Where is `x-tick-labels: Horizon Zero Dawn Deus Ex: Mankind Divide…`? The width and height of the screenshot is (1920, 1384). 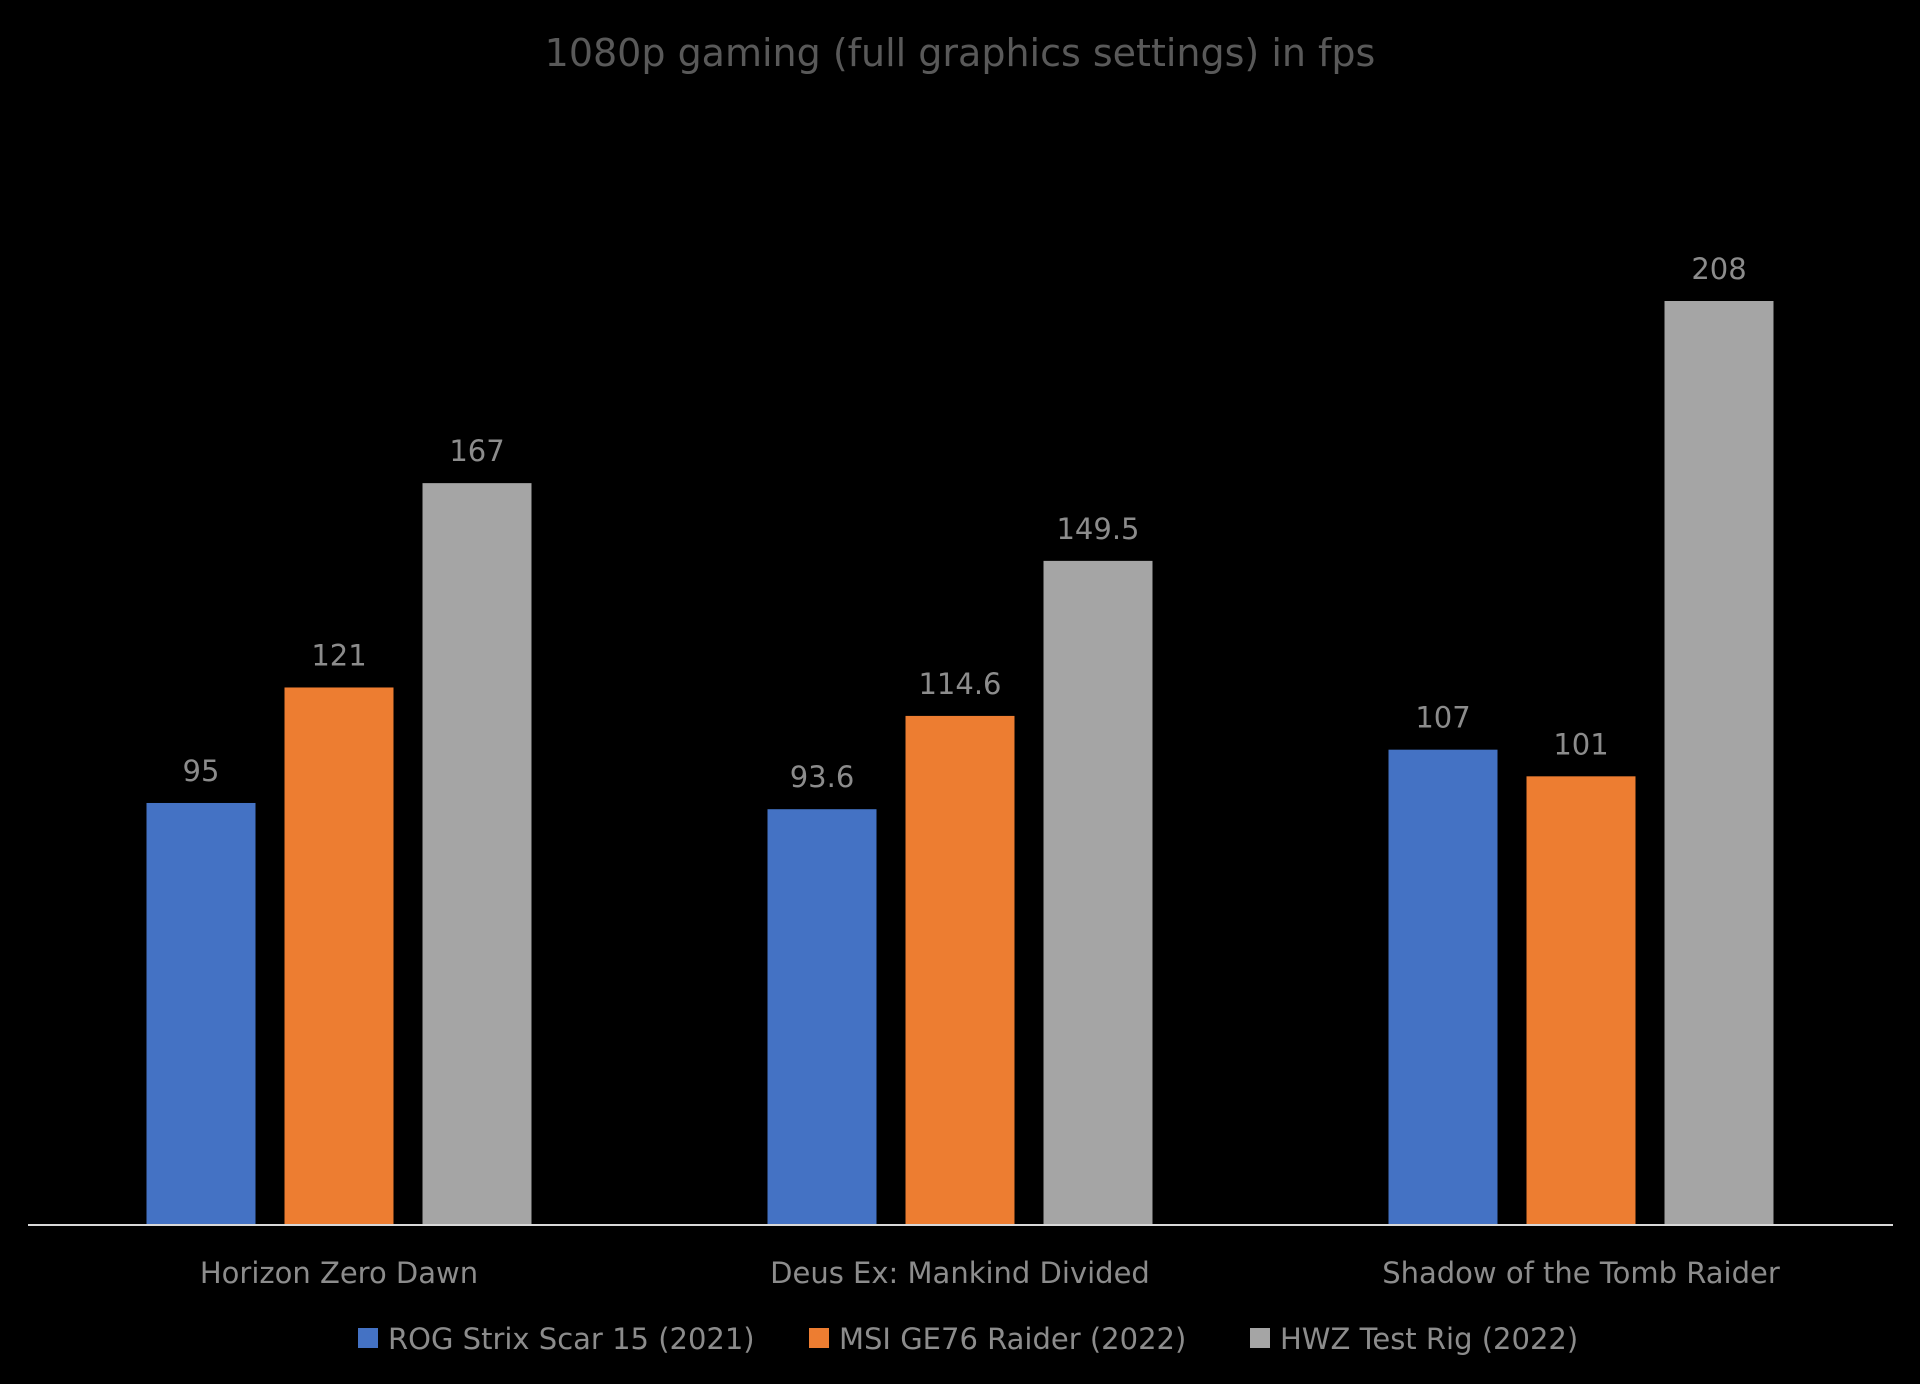 x-tick-labels: Horizon Zero Dawn Deus Ex: Mankind Divide… is located at coordinates (990, 1273).